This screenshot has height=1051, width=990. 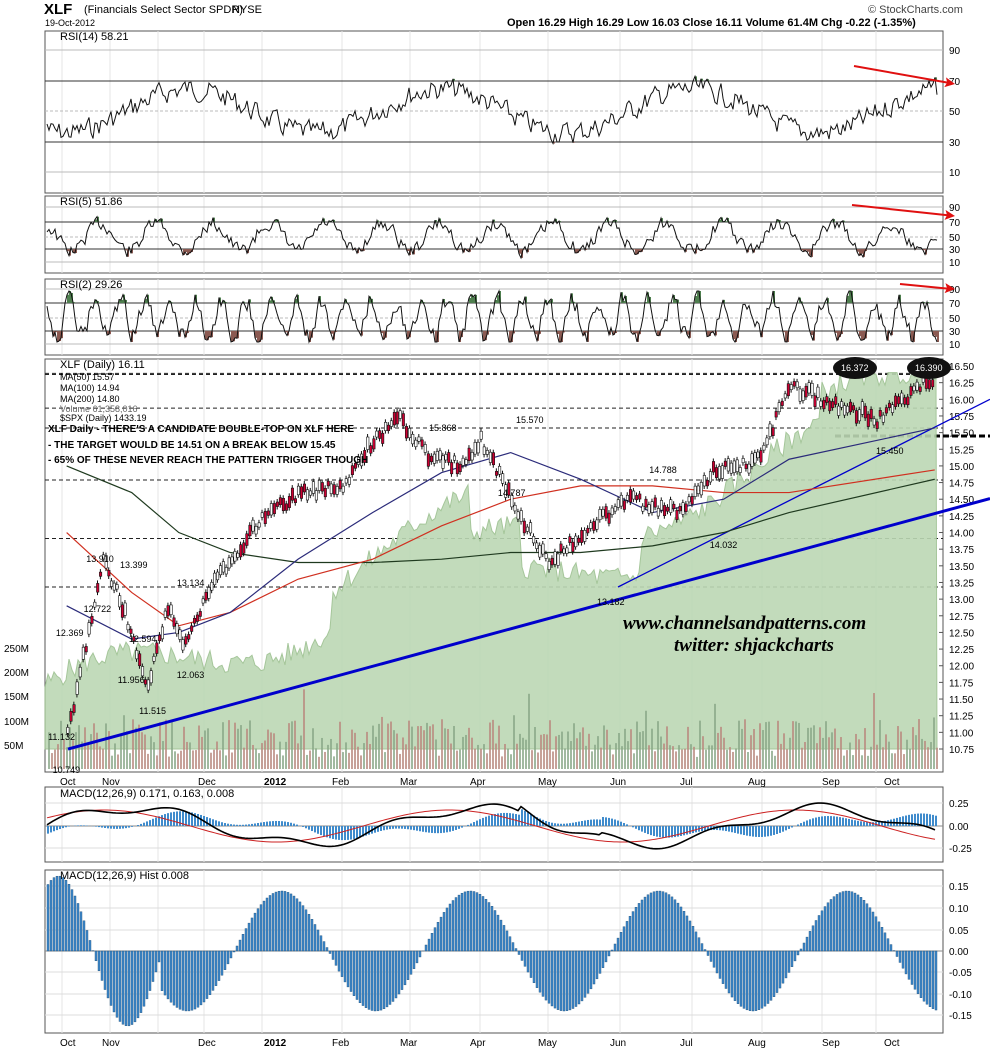 I want to click on hist-tick-label: 0.10, so click(x=959, y=909).